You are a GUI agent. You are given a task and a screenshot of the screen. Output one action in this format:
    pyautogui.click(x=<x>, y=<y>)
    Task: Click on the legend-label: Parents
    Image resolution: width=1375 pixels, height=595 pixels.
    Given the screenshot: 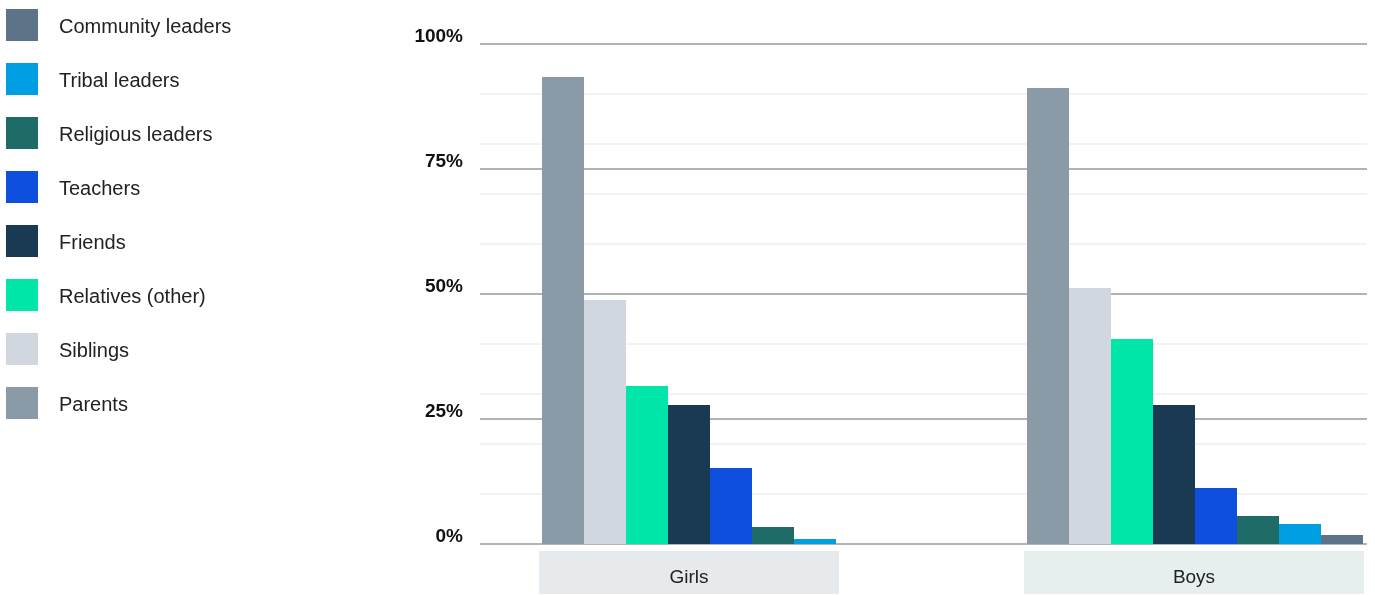 What is the action you would take?
    pyautogui.click(x=93, y=404)
    